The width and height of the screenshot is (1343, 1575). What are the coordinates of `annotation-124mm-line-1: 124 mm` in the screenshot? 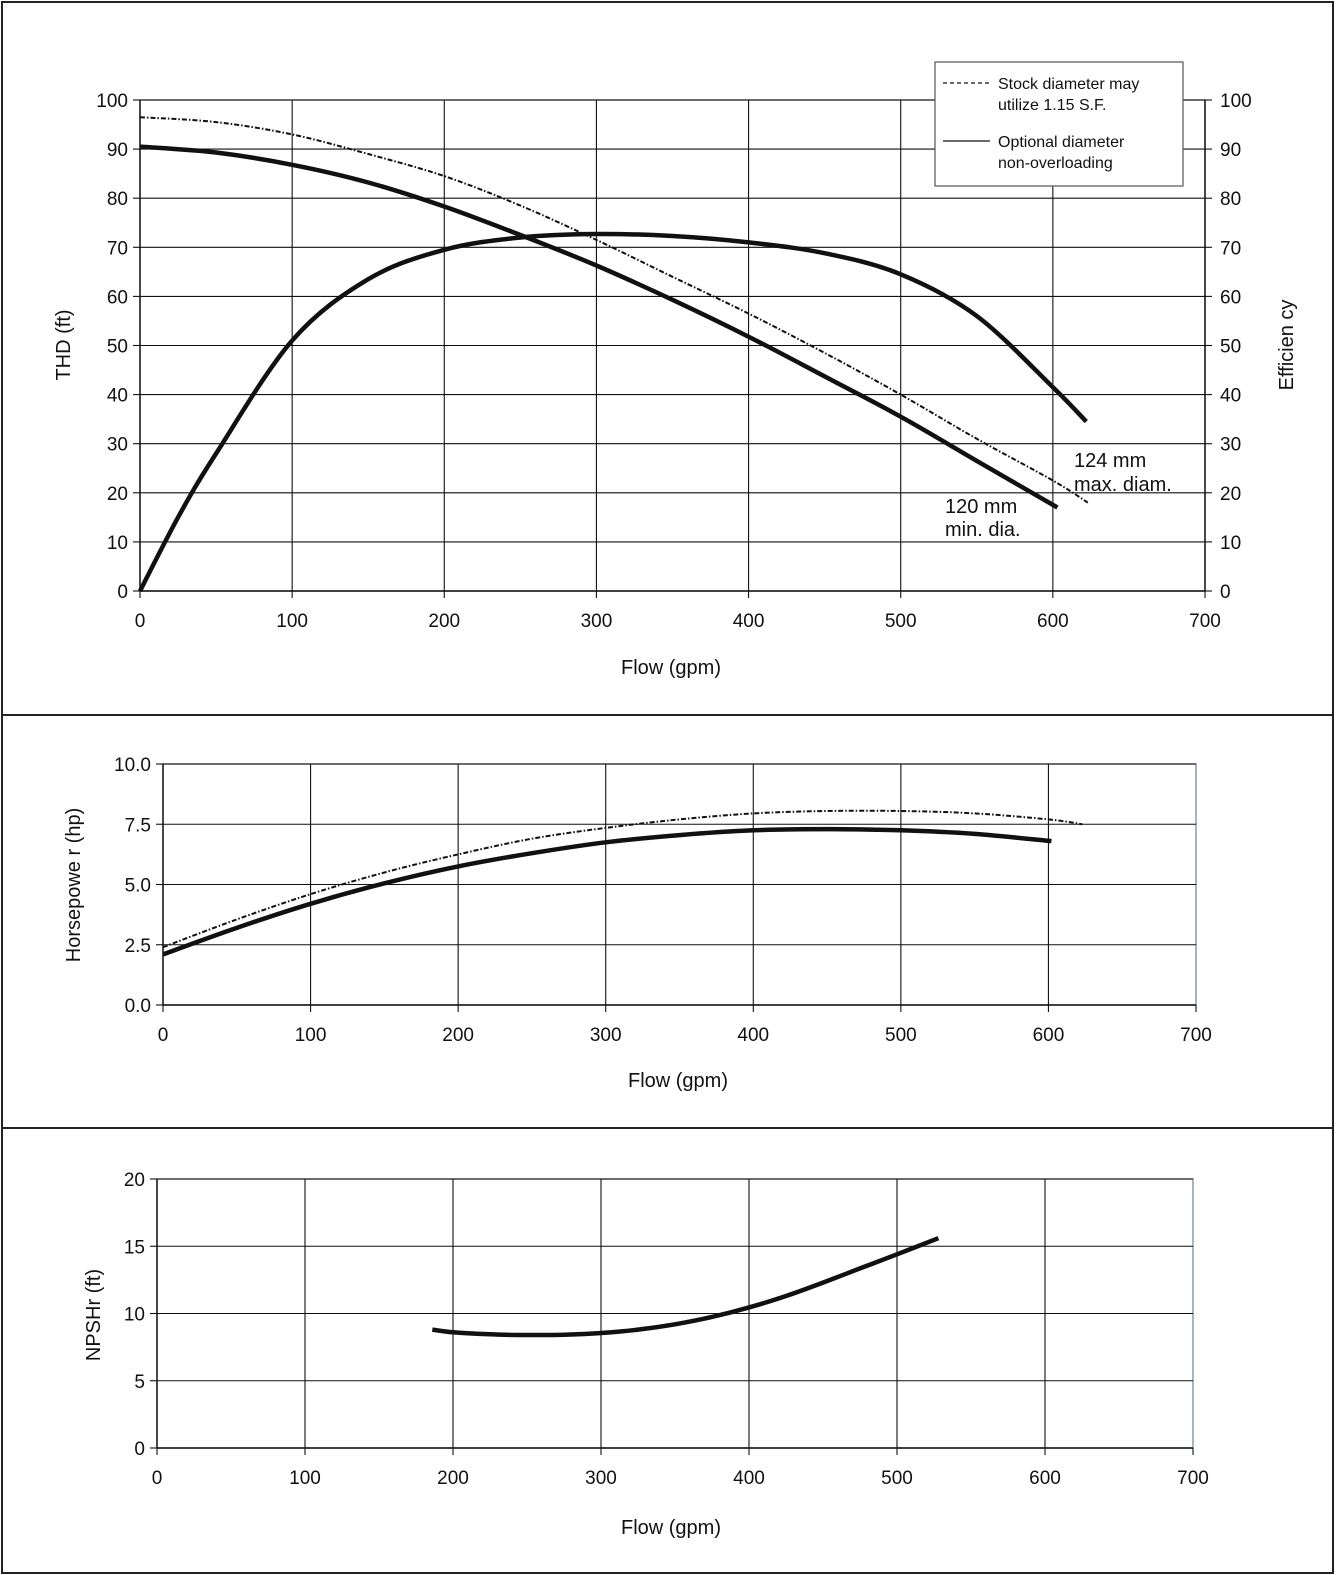 It's located at (1110, 461).